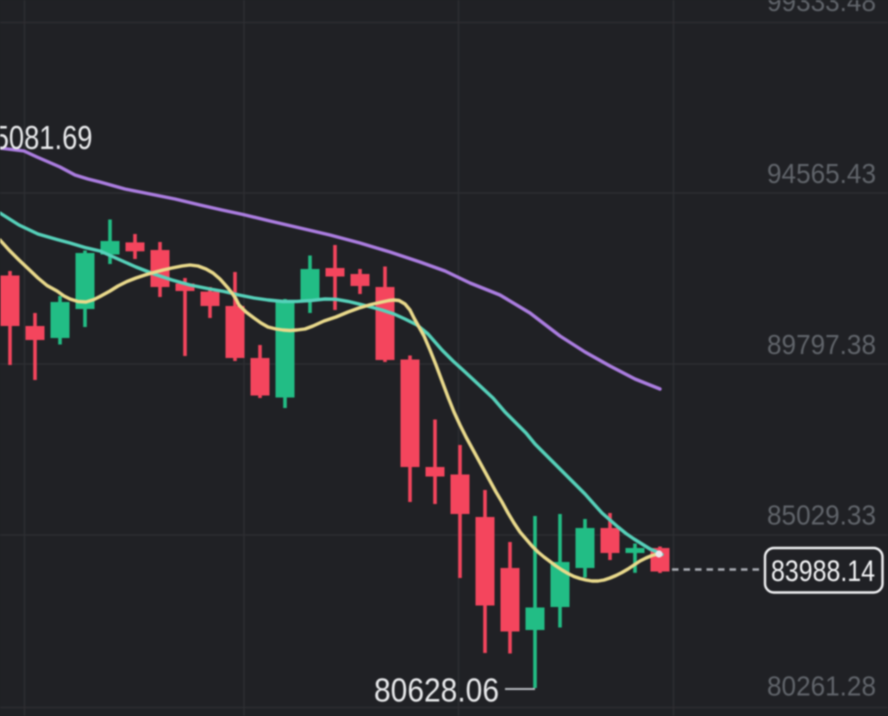 This screenshot has height=716, width=888. Describe the element at coordinates (821, 686) in the screenshot. I see `svg-text: 80261.28` at that location.